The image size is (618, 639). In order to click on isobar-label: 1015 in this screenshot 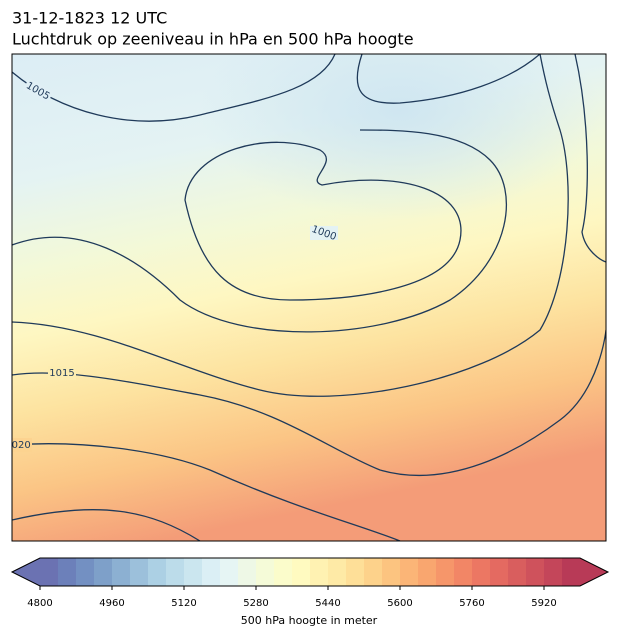, I will do `click(61, 373)`.